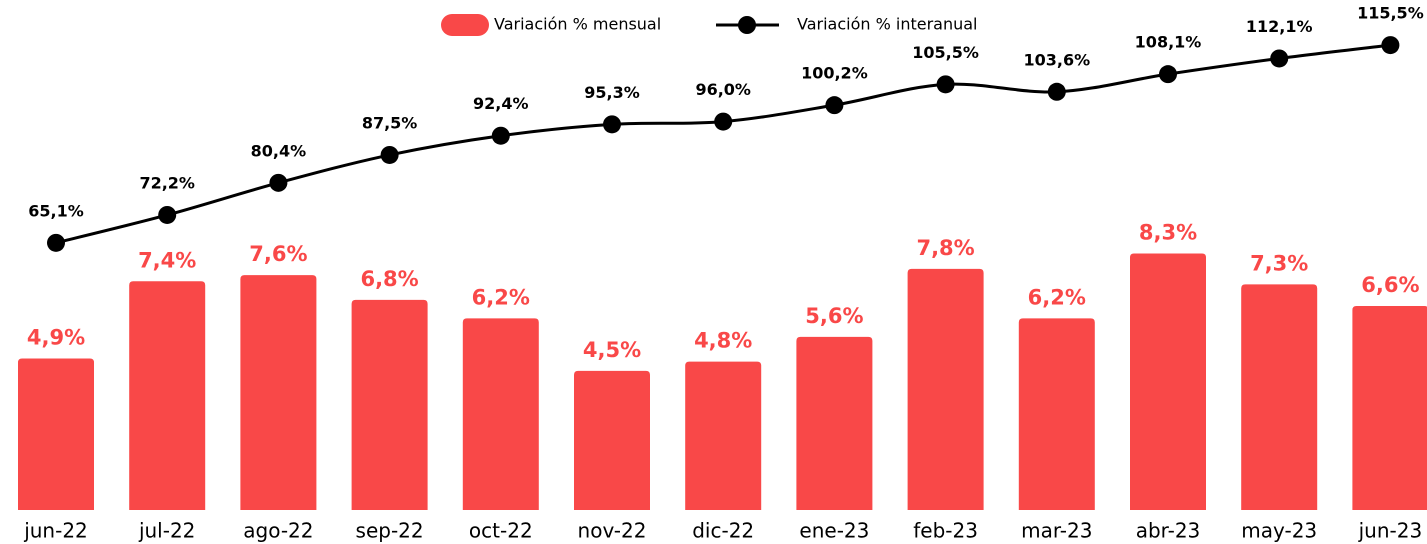  Describe the element at coordinates (389, 279) in the screenshot. I see `data-label: 6,8%` at that location.